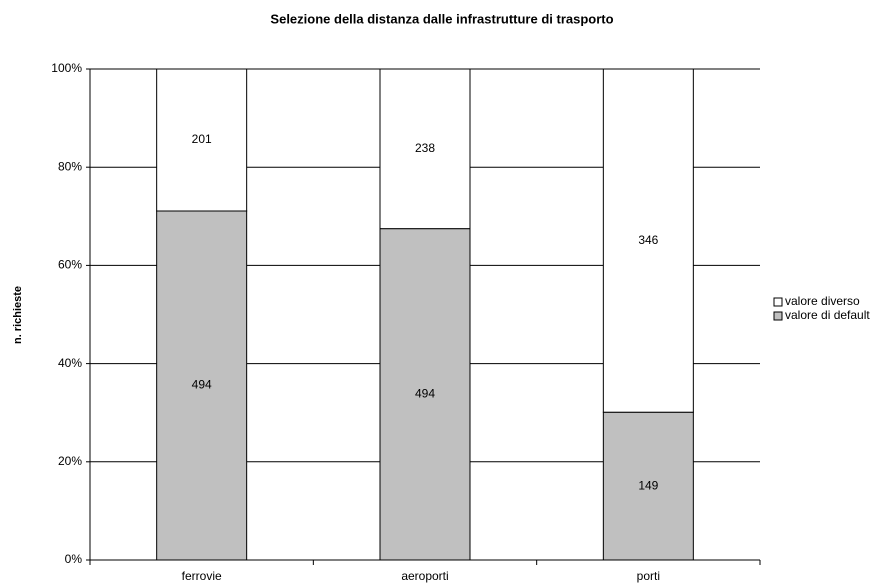  Describe the element at coordinates (70, 265) in the screenshot. I see `y-tick-label: 60%` at that location.